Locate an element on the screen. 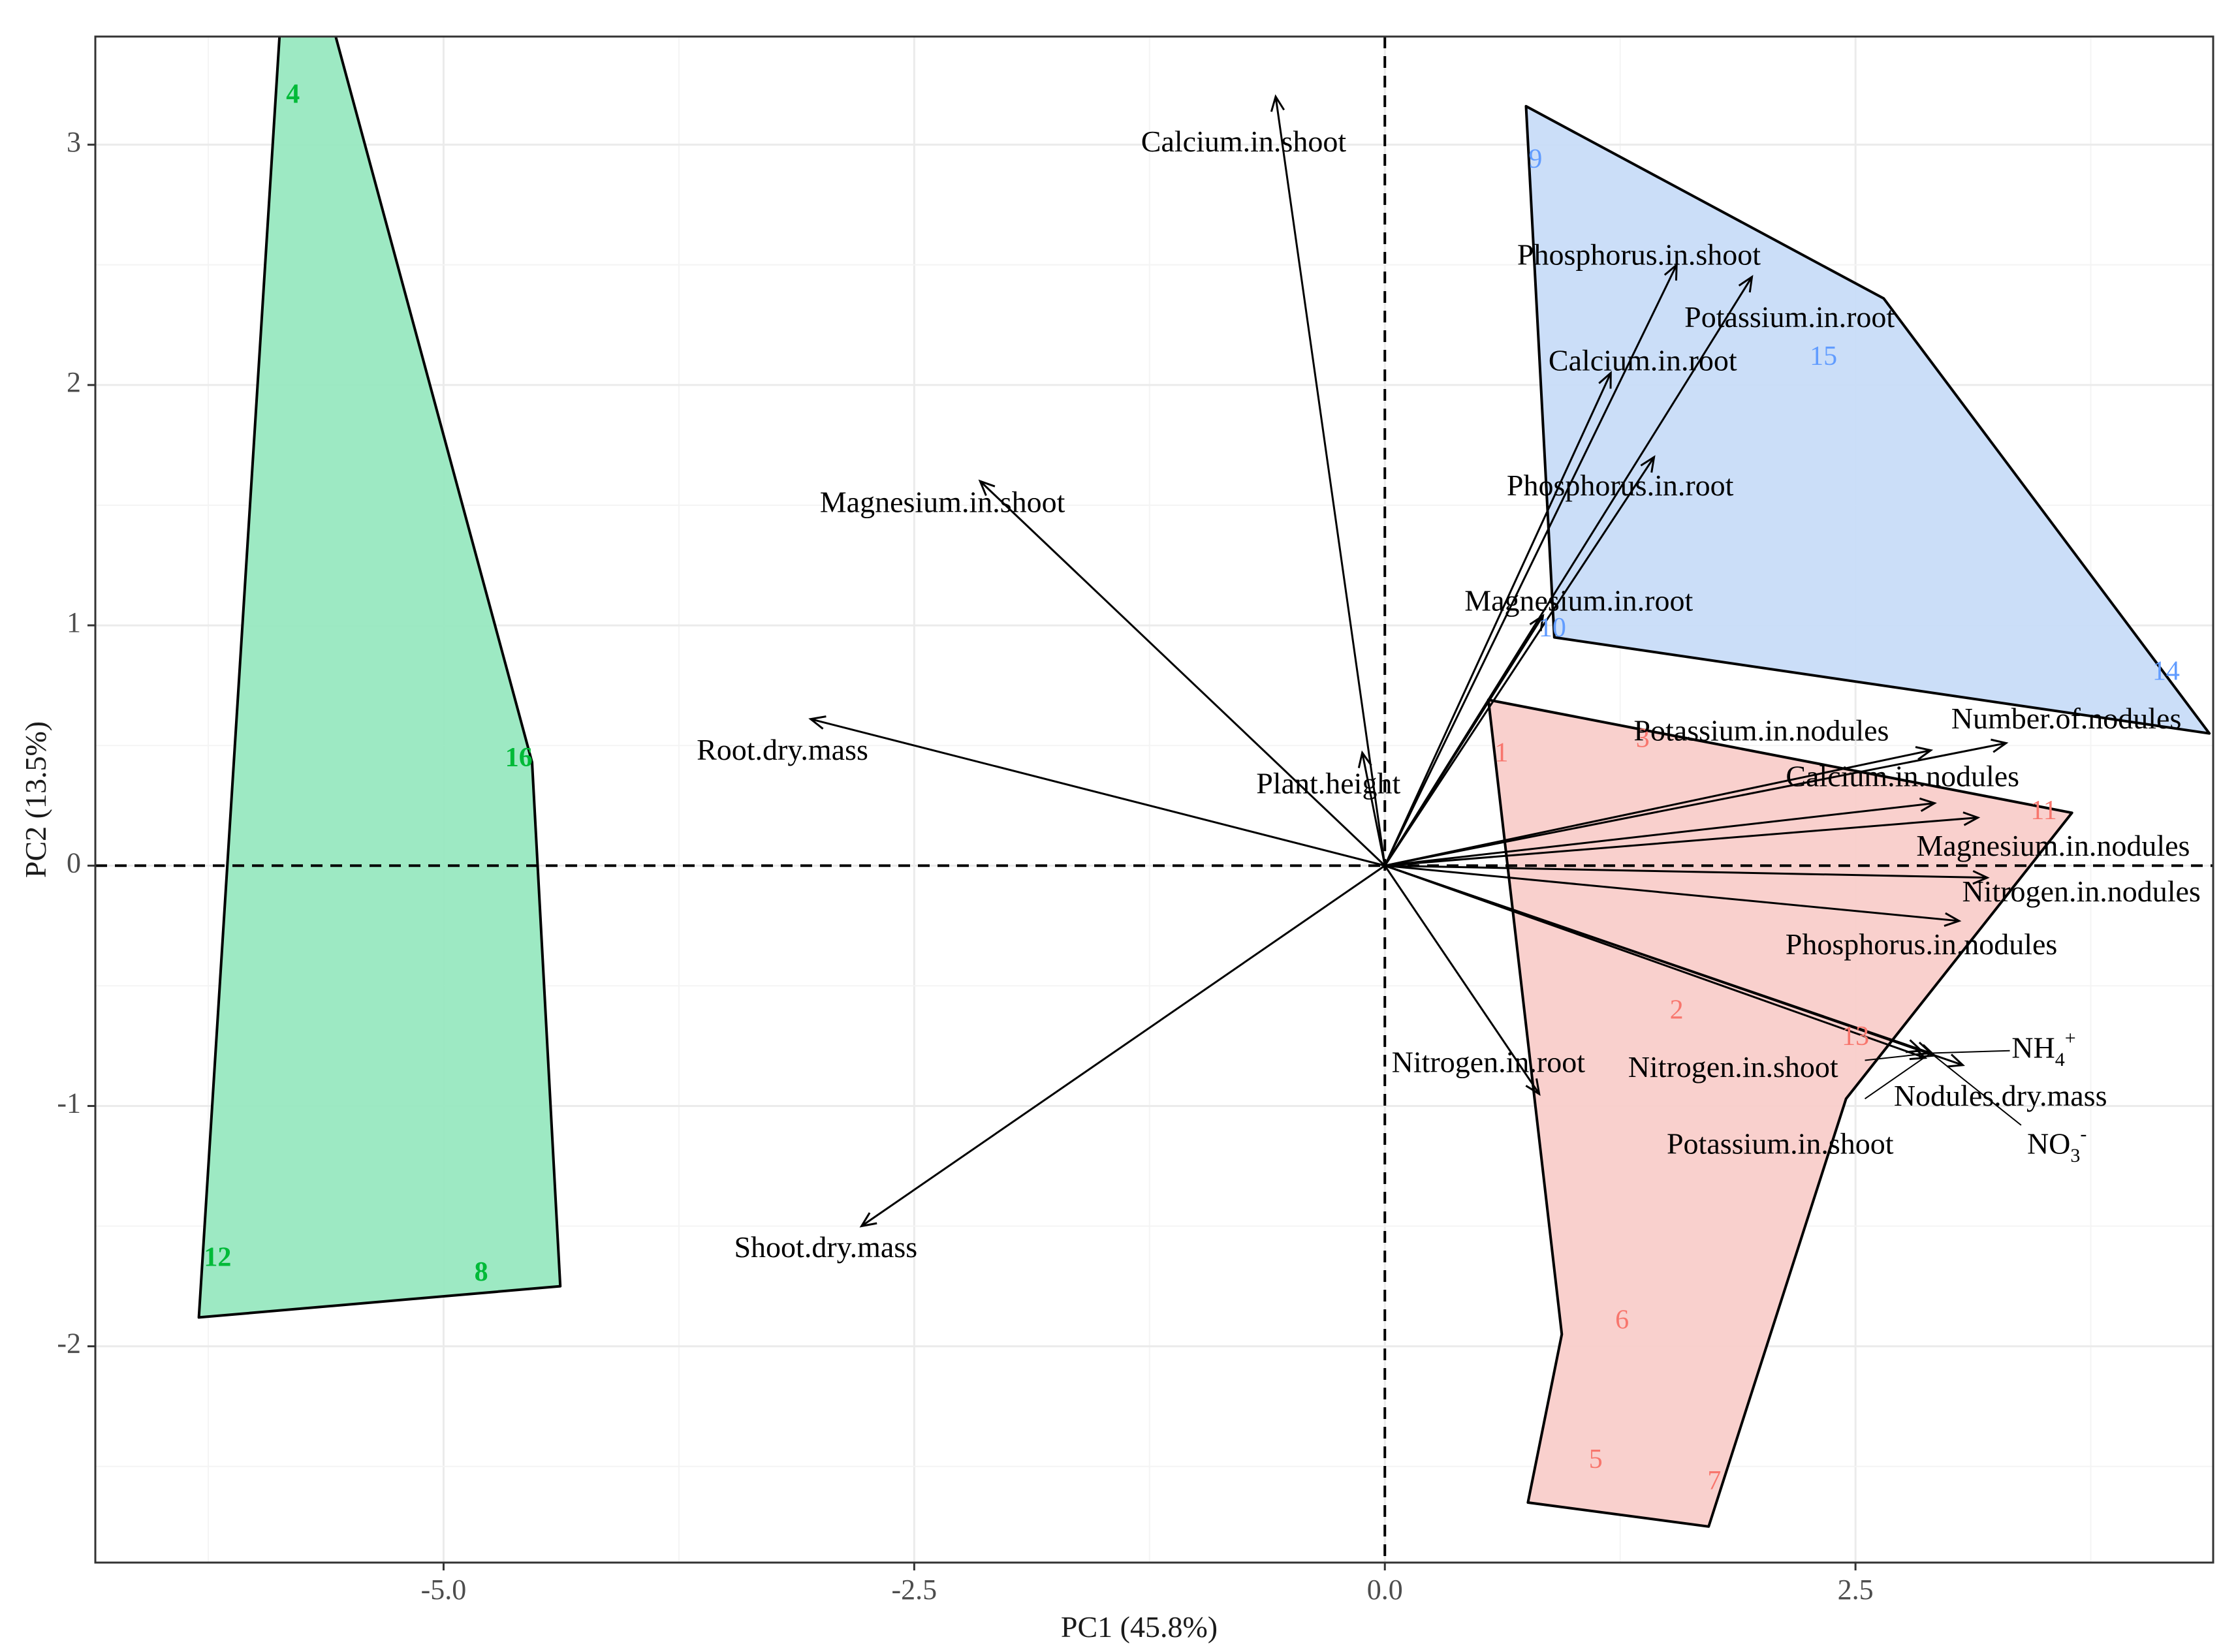 This screenshot has height=1652, width=2221. arrowhead-calcium-in-nodules is located at coordinates (1928, 805).